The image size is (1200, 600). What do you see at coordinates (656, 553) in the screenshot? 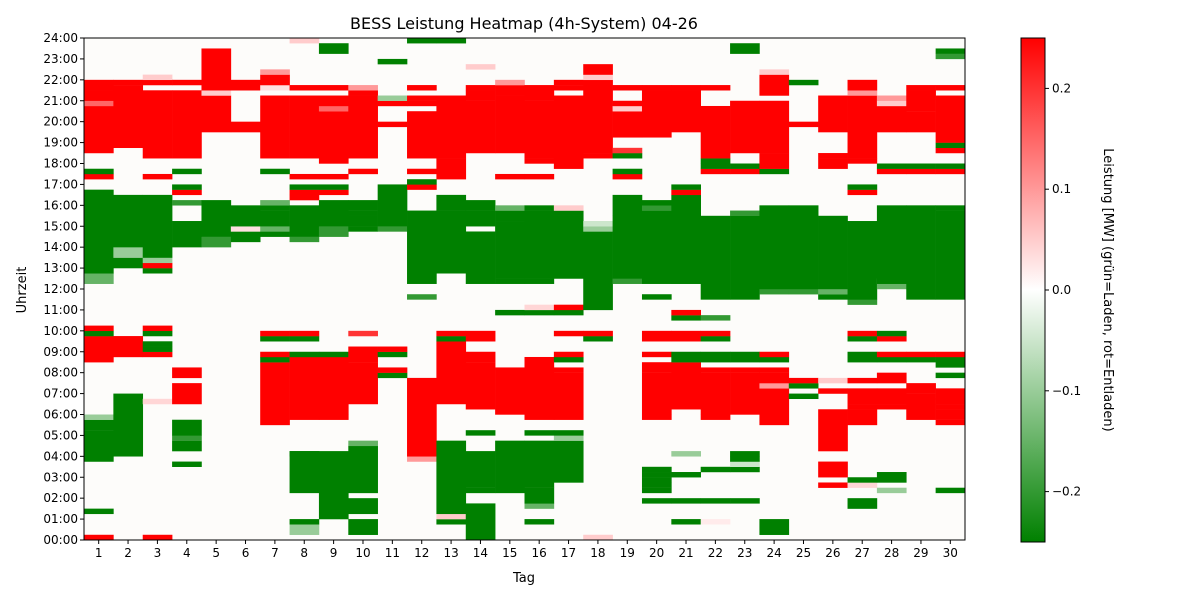
I see `x-tick-label: 20` at bounding box center [656, 553].